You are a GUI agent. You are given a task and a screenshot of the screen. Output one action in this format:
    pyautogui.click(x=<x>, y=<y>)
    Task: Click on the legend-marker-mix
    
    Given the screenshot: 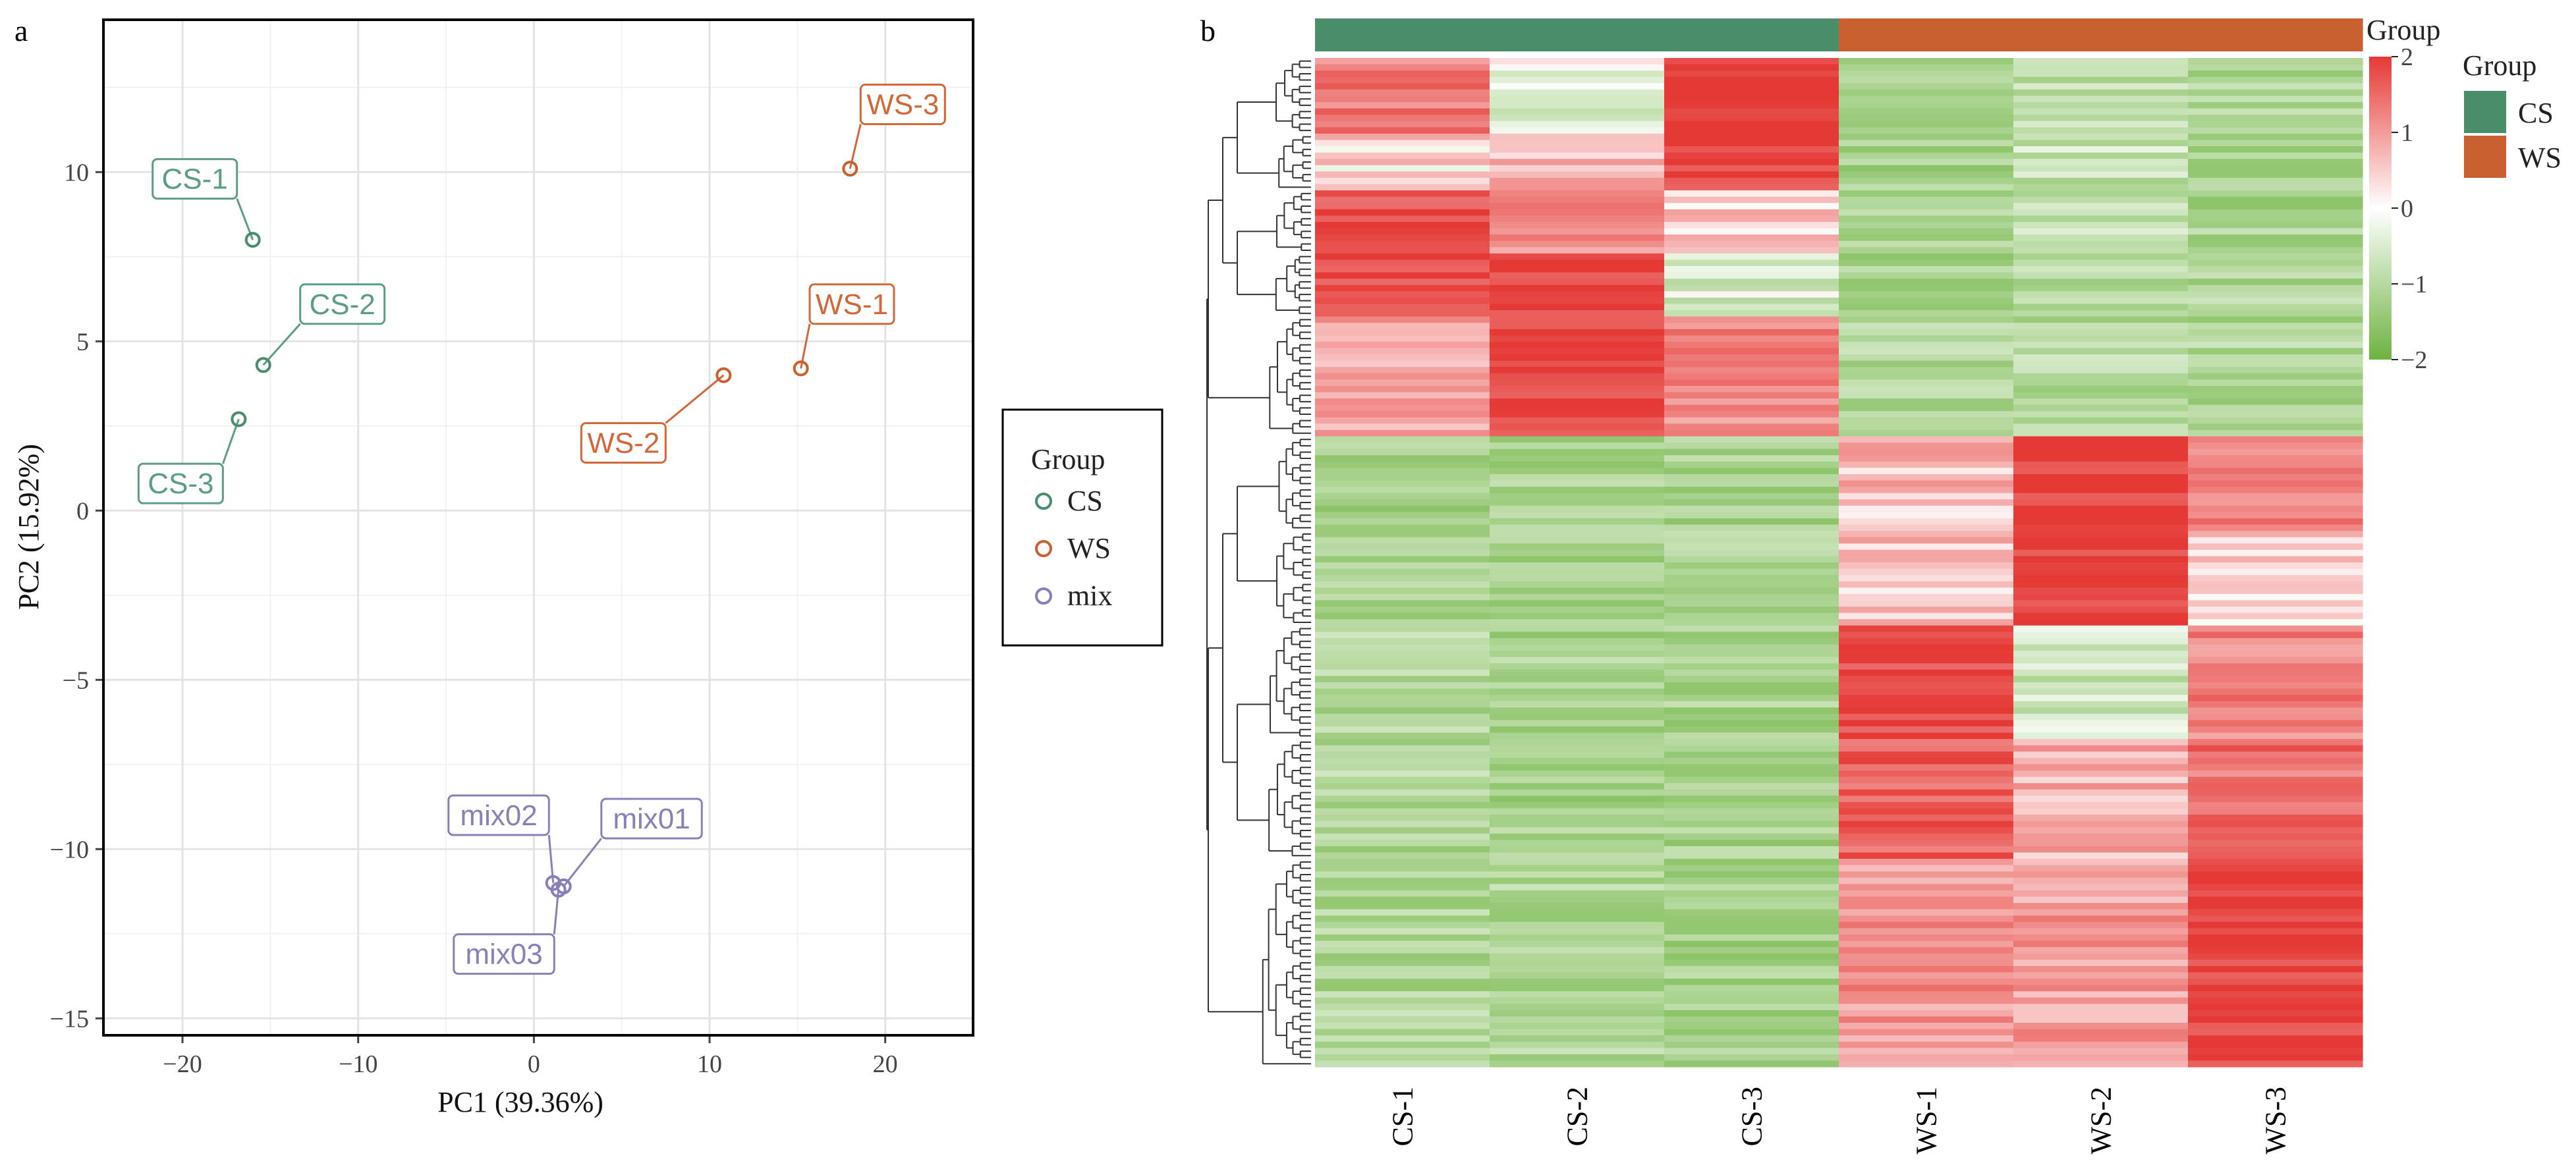 What is the action you would take?
    pyautogui.click(x=1043, y=596)
    